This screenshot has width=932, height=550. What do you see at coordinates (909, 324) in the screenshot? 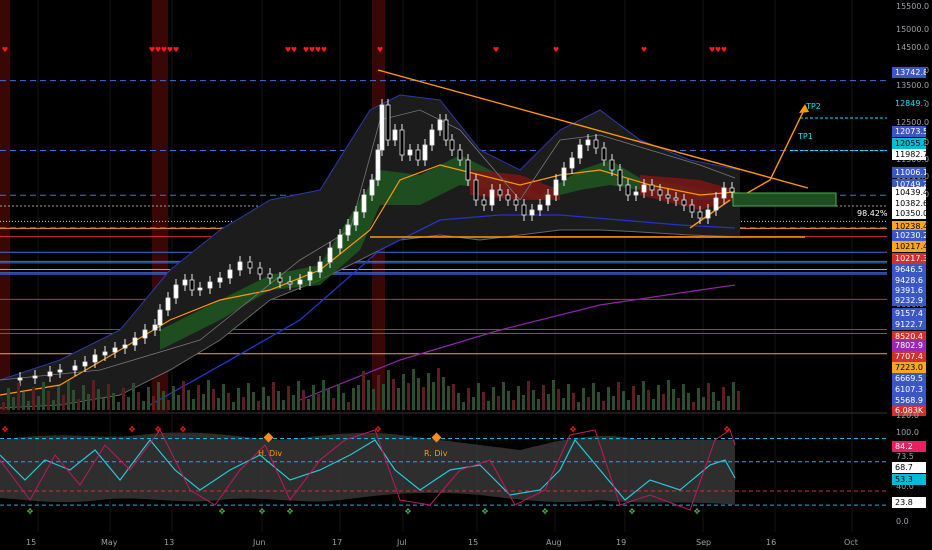
I see `price-tag: 9122.7` at bounding box center [909, 324].